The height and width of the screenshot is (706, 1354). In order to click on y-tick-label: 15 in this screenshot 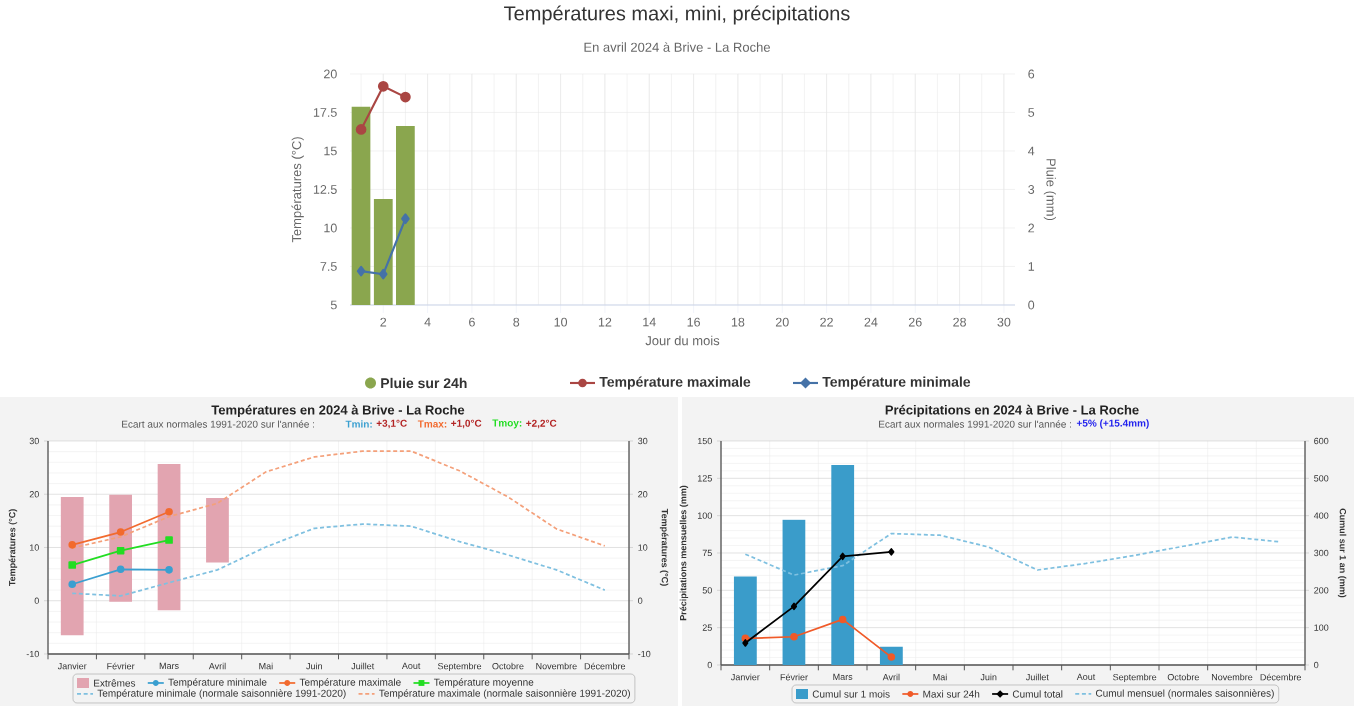, I will do `click(330, 151)`.